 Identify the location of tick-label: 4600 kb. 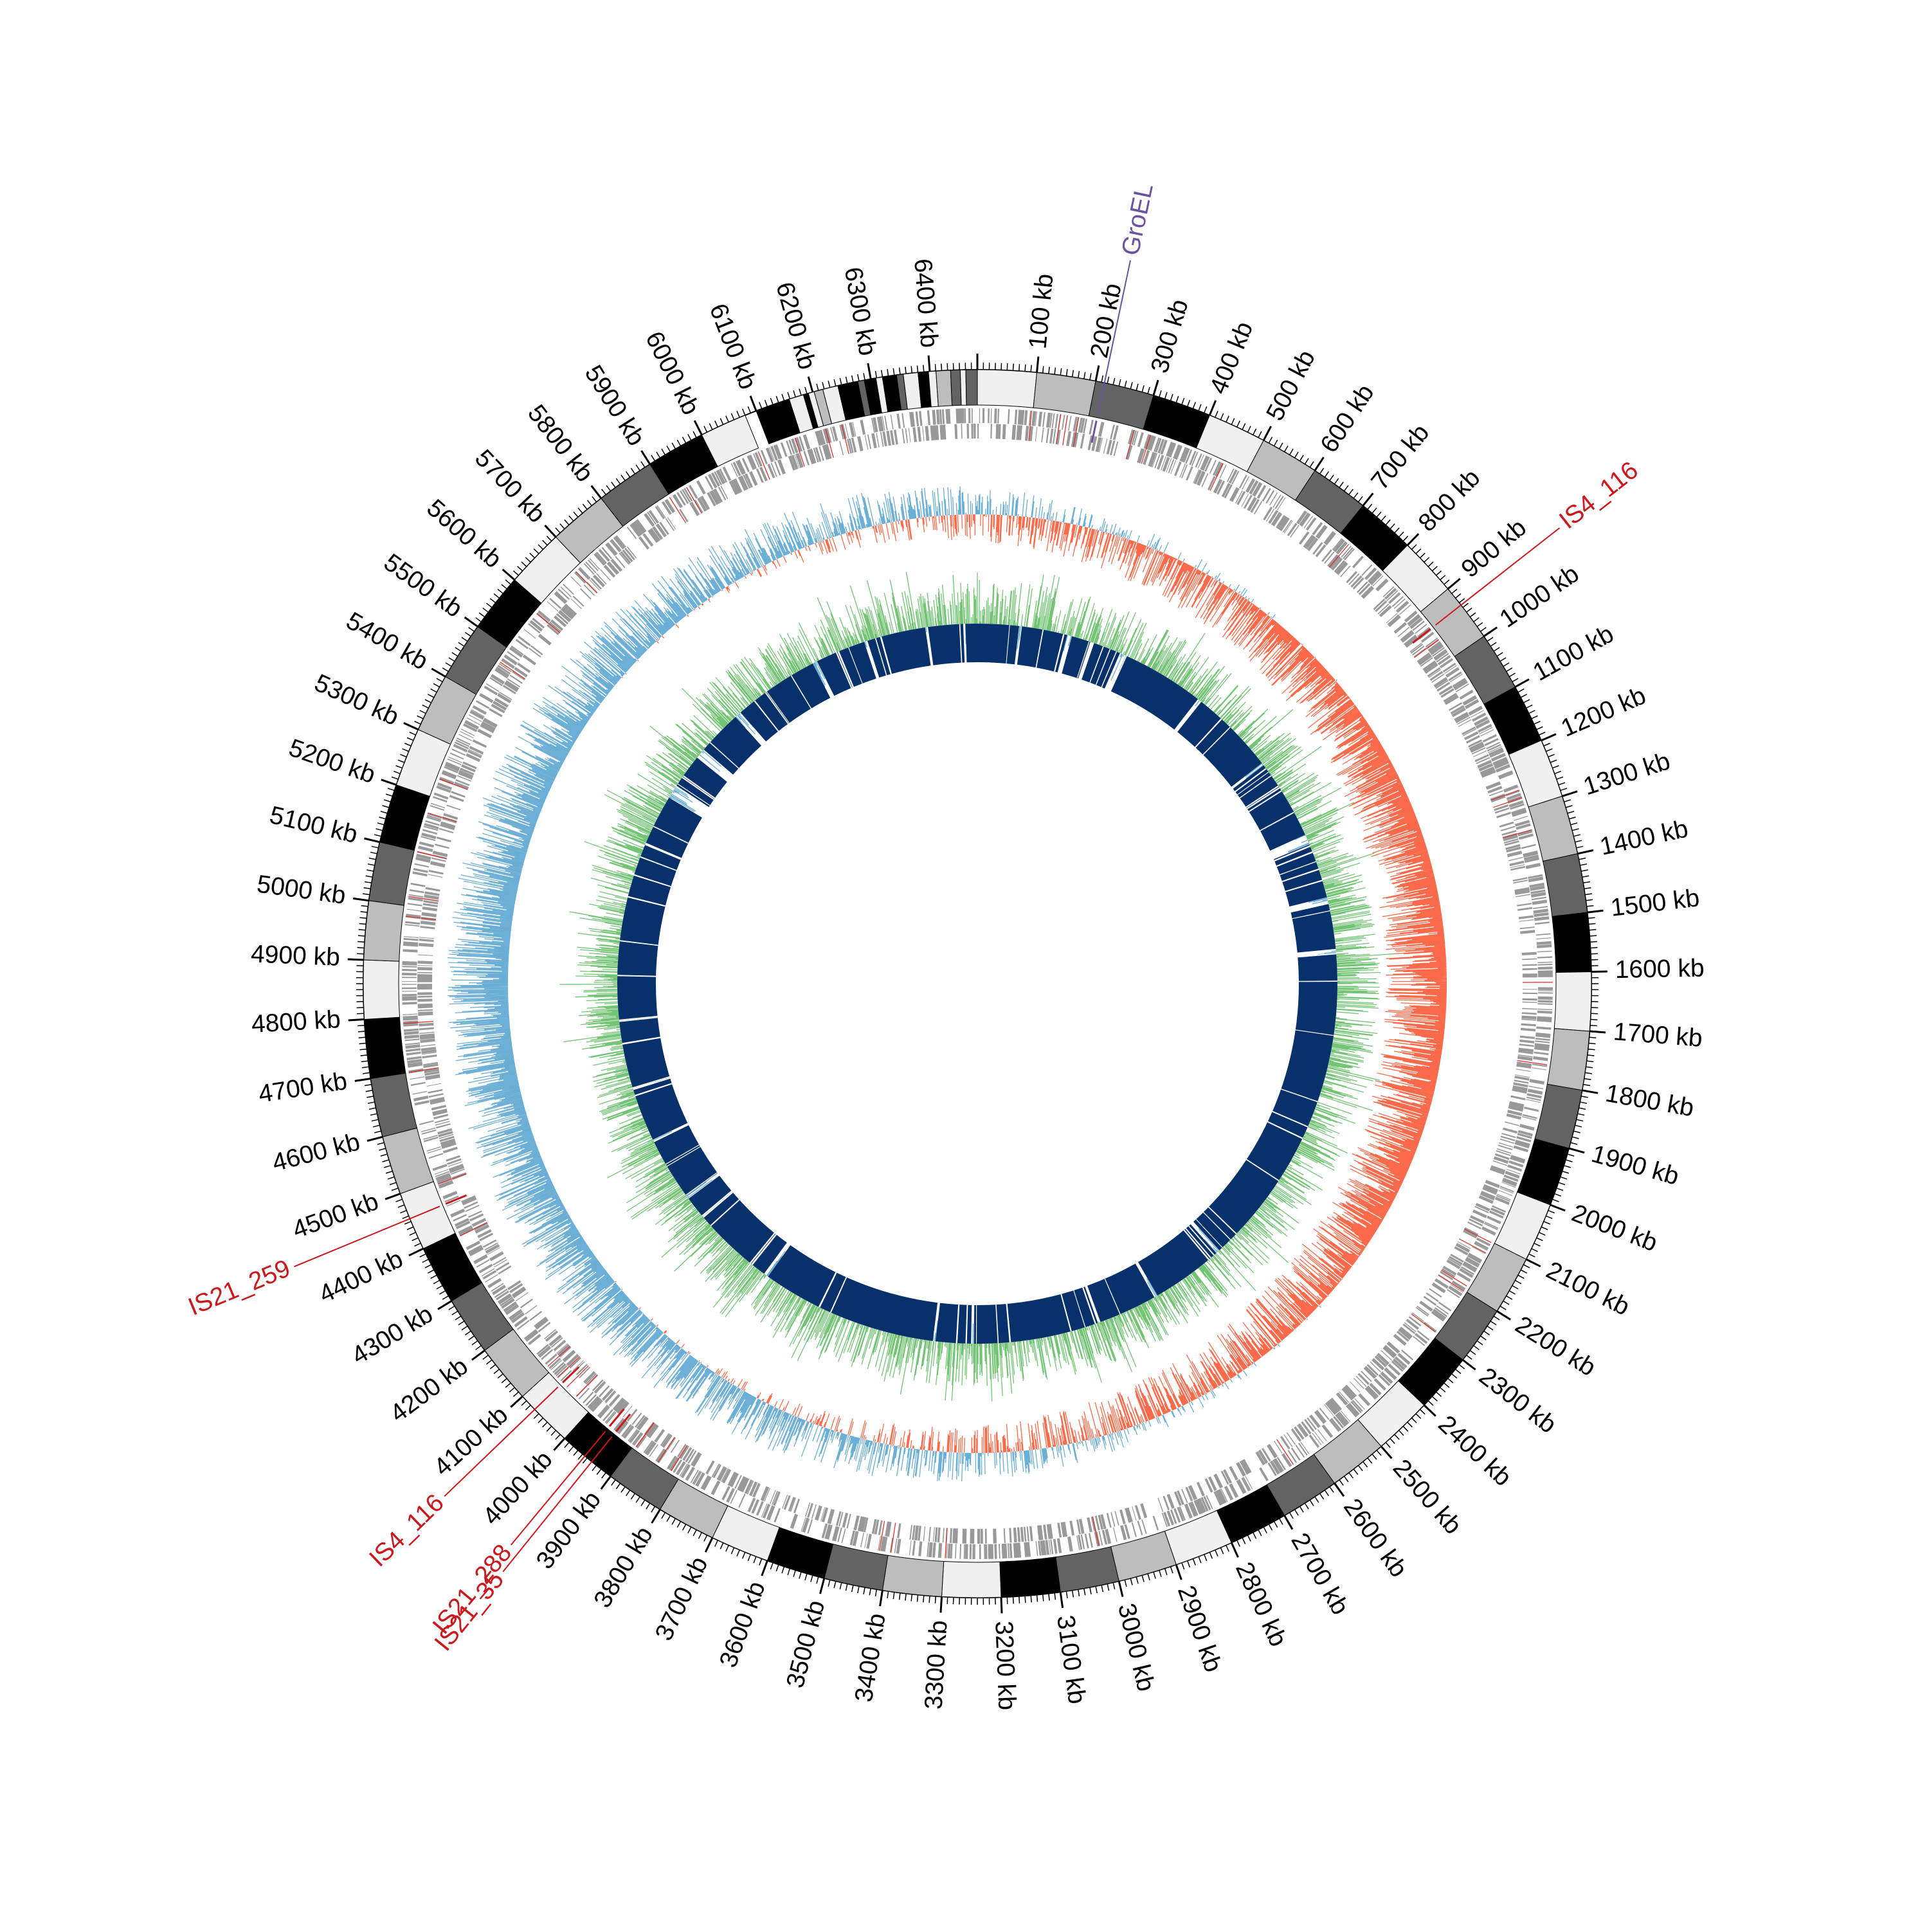
(316, 1152).